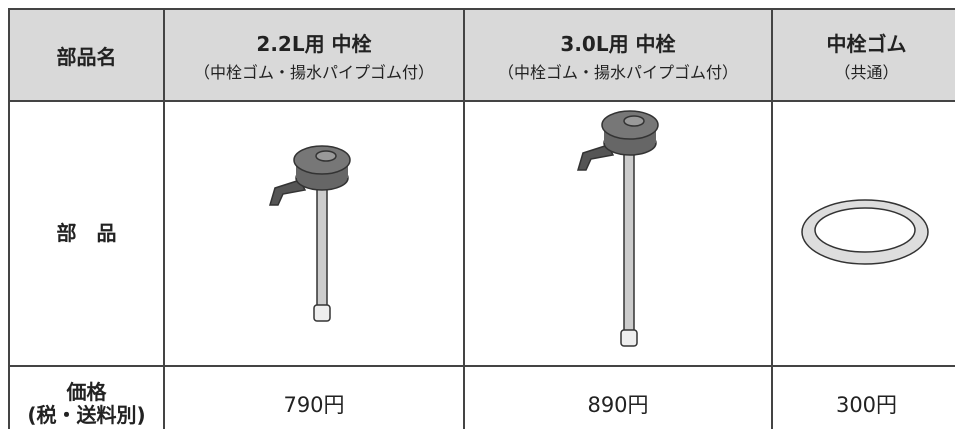  I want to click on row-label: 価格, so click(86, 391).